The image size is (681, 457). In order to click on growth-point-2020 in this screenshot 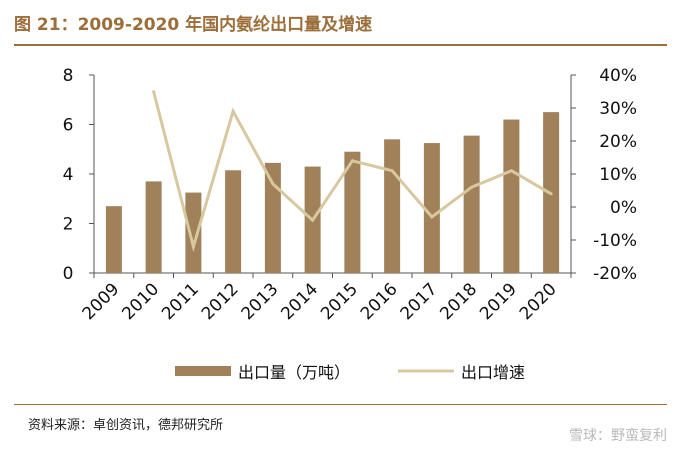, I will do `click(551, 194)`.